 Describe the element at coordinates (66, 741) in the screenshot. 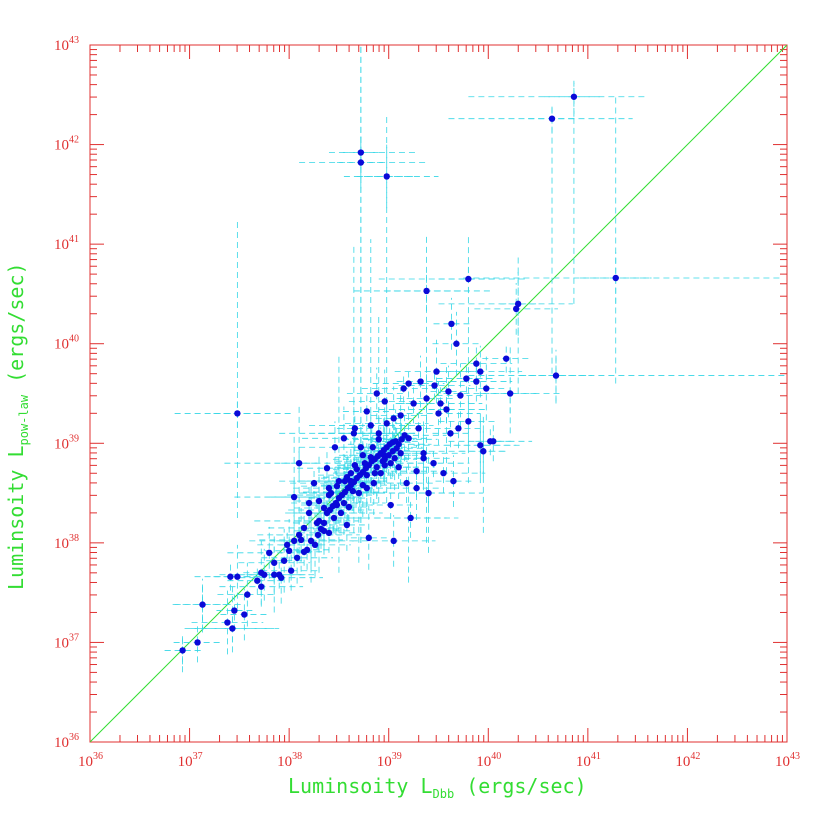

I see `y-tick-label: 1036` at that location.